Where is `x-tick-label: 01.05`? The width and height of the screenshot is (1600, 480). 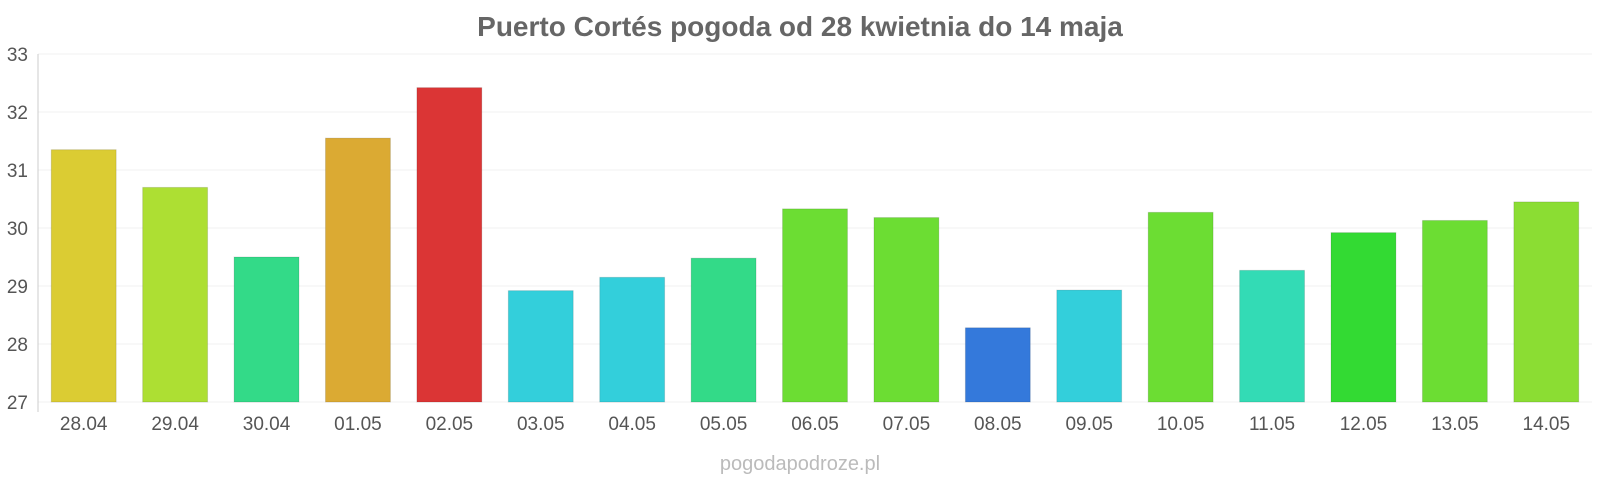
x-tick-label: 01.05 is located at coordinates (358, 424).